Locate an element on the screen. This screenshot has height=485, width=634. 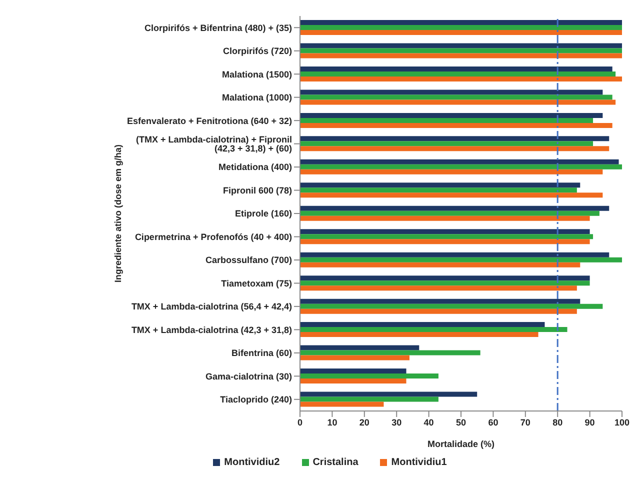
x-tick-label: 70 is located at coordinates (525, 422).